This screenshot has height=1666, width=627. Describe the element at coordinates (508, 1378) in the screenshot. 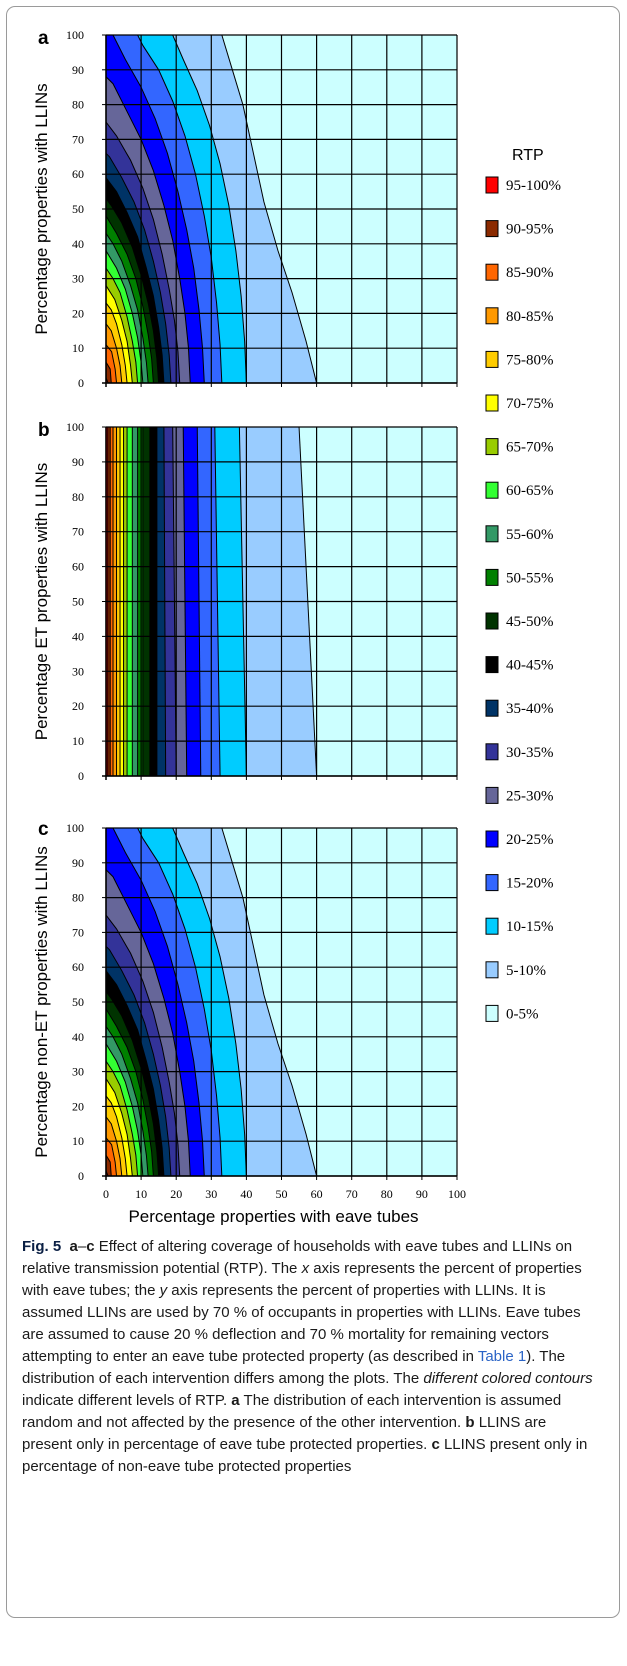

I see `caption-emphasis: different colored contours` at that location.